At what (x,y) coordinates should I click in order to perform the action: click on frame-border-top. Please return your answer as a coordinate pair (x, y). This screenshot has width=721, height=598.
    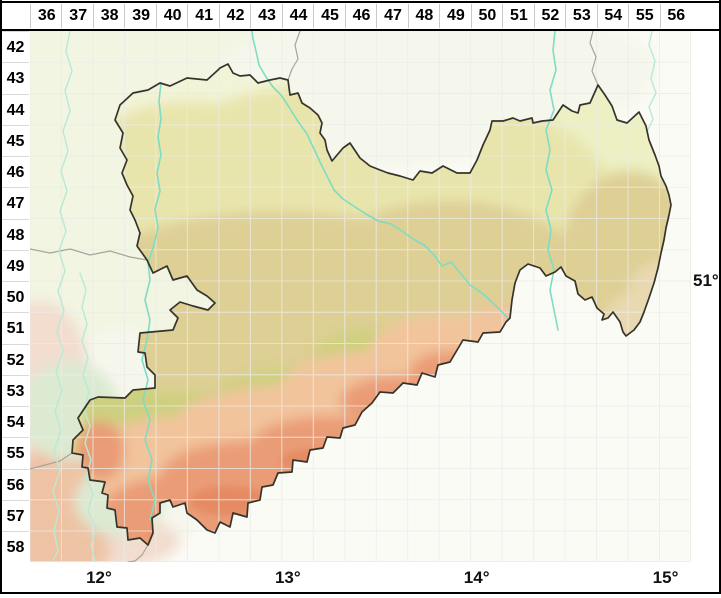
    Looking at the image, I should click on (360, 2).